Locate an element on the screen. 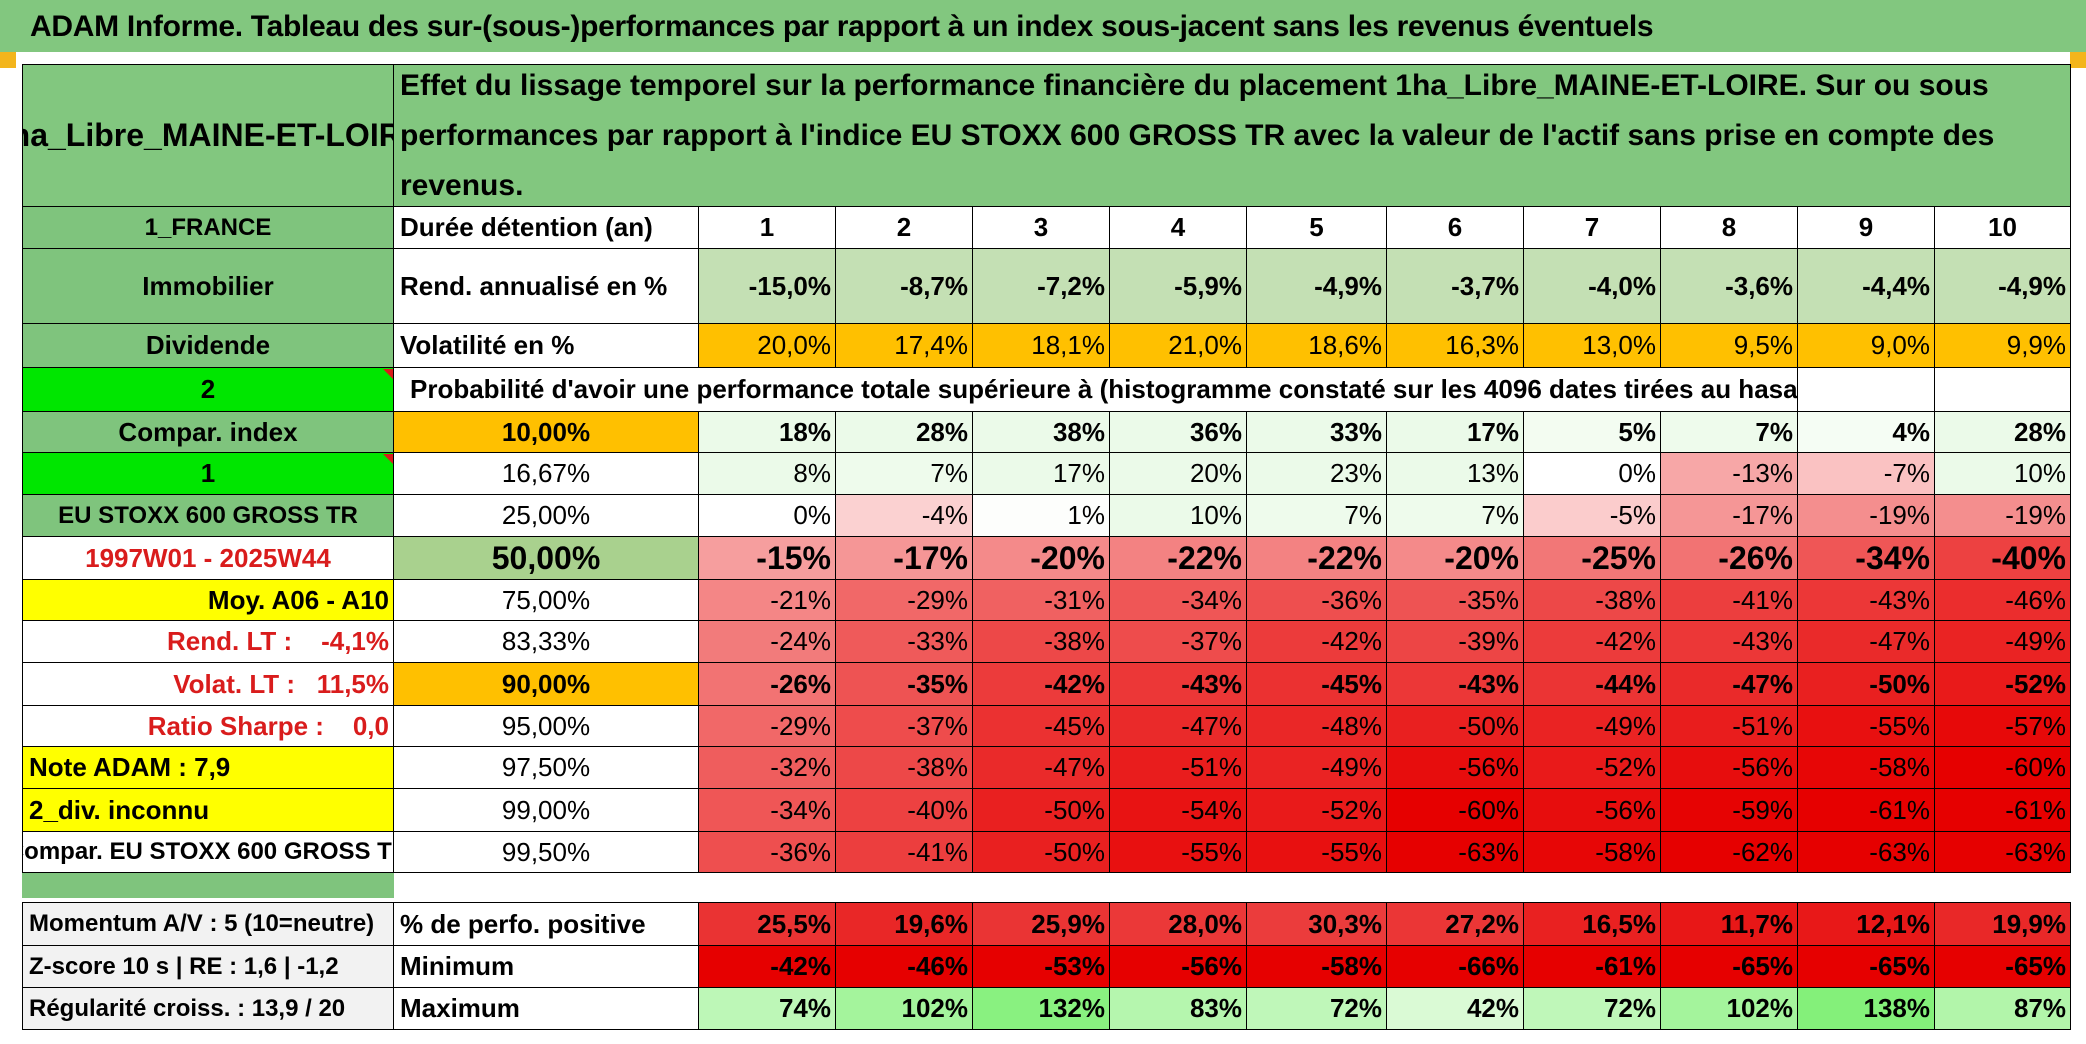 The width and height of the screenshot is (2086, 1044). label-compar-index: Compar. index is located at coordinates (208, 432).